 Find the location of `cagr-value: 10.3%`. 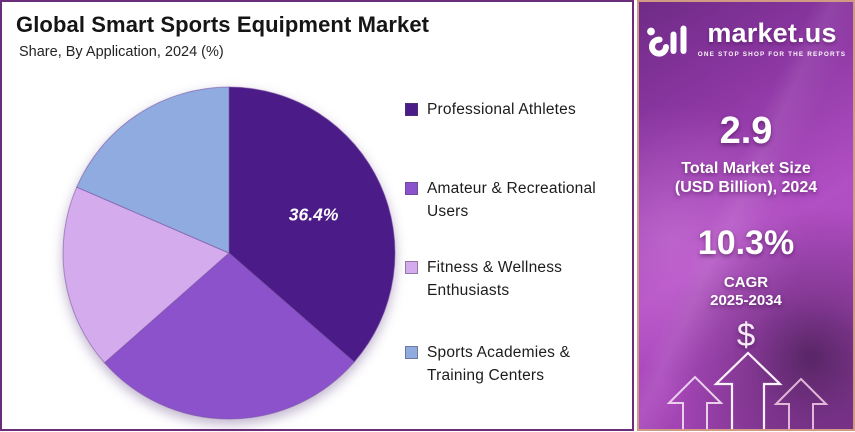

cagr-value: 10.3% is located at coordinates (746, 243).